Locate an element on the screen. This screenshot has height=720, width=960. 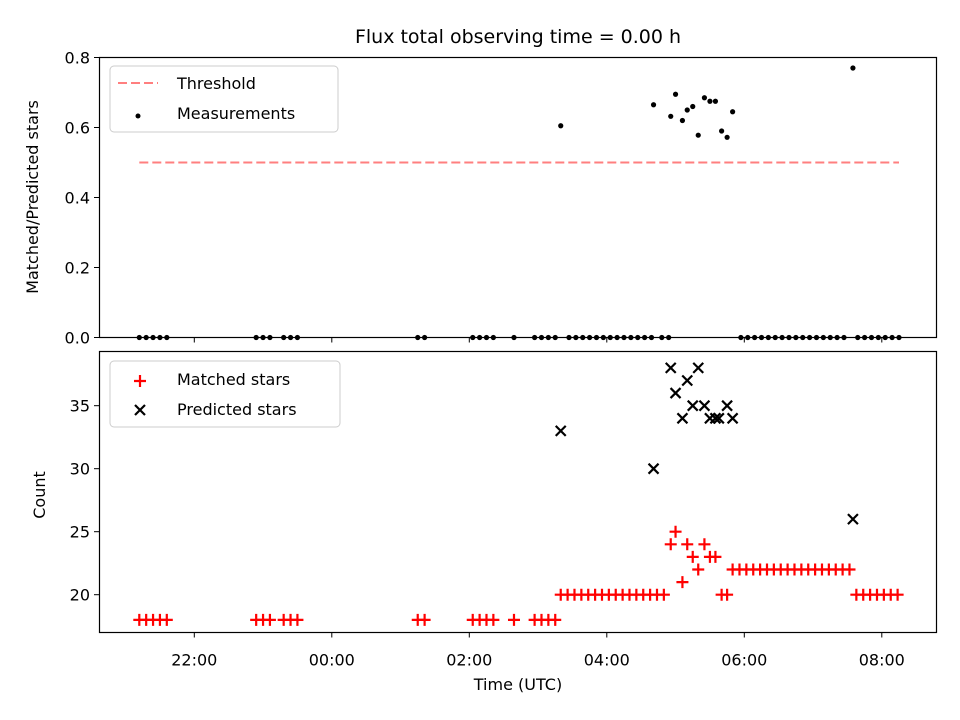
top-y-ticks: 0.0 0.2 0.4 0.6 0.8 is located at coordinates (82, 198).